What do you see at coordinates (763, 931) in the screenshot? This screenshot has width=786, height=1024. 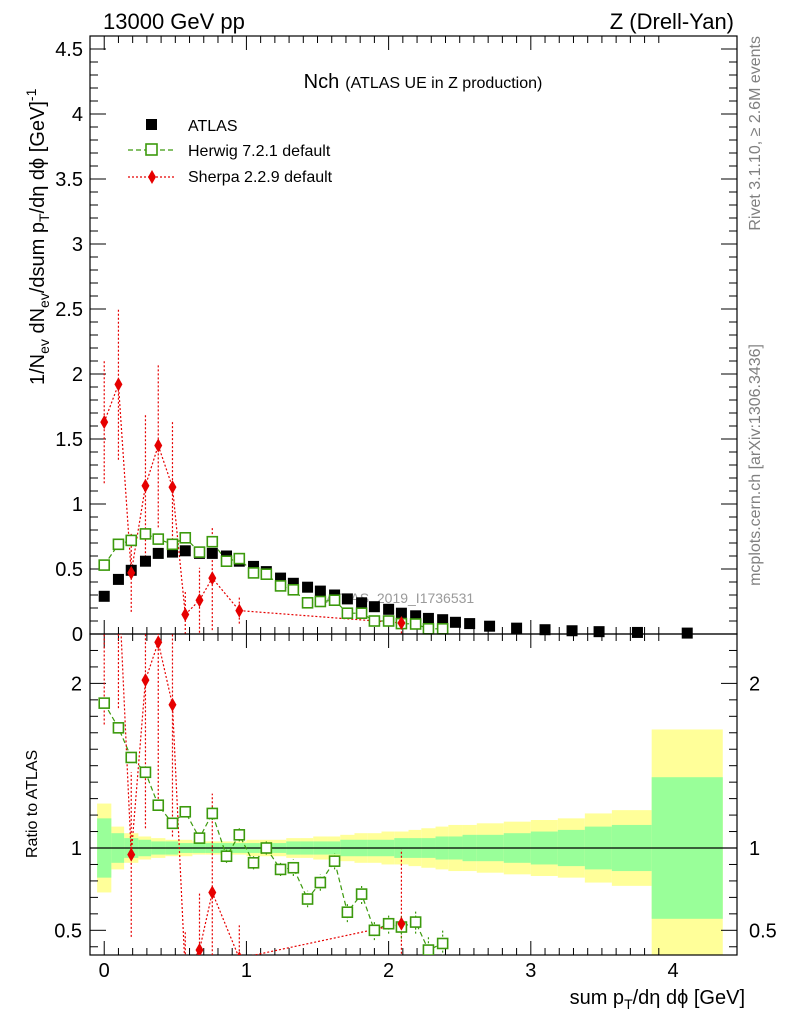 I see `ratio-y-tick-label-right: 0.5` at bounding box center [763, 931].